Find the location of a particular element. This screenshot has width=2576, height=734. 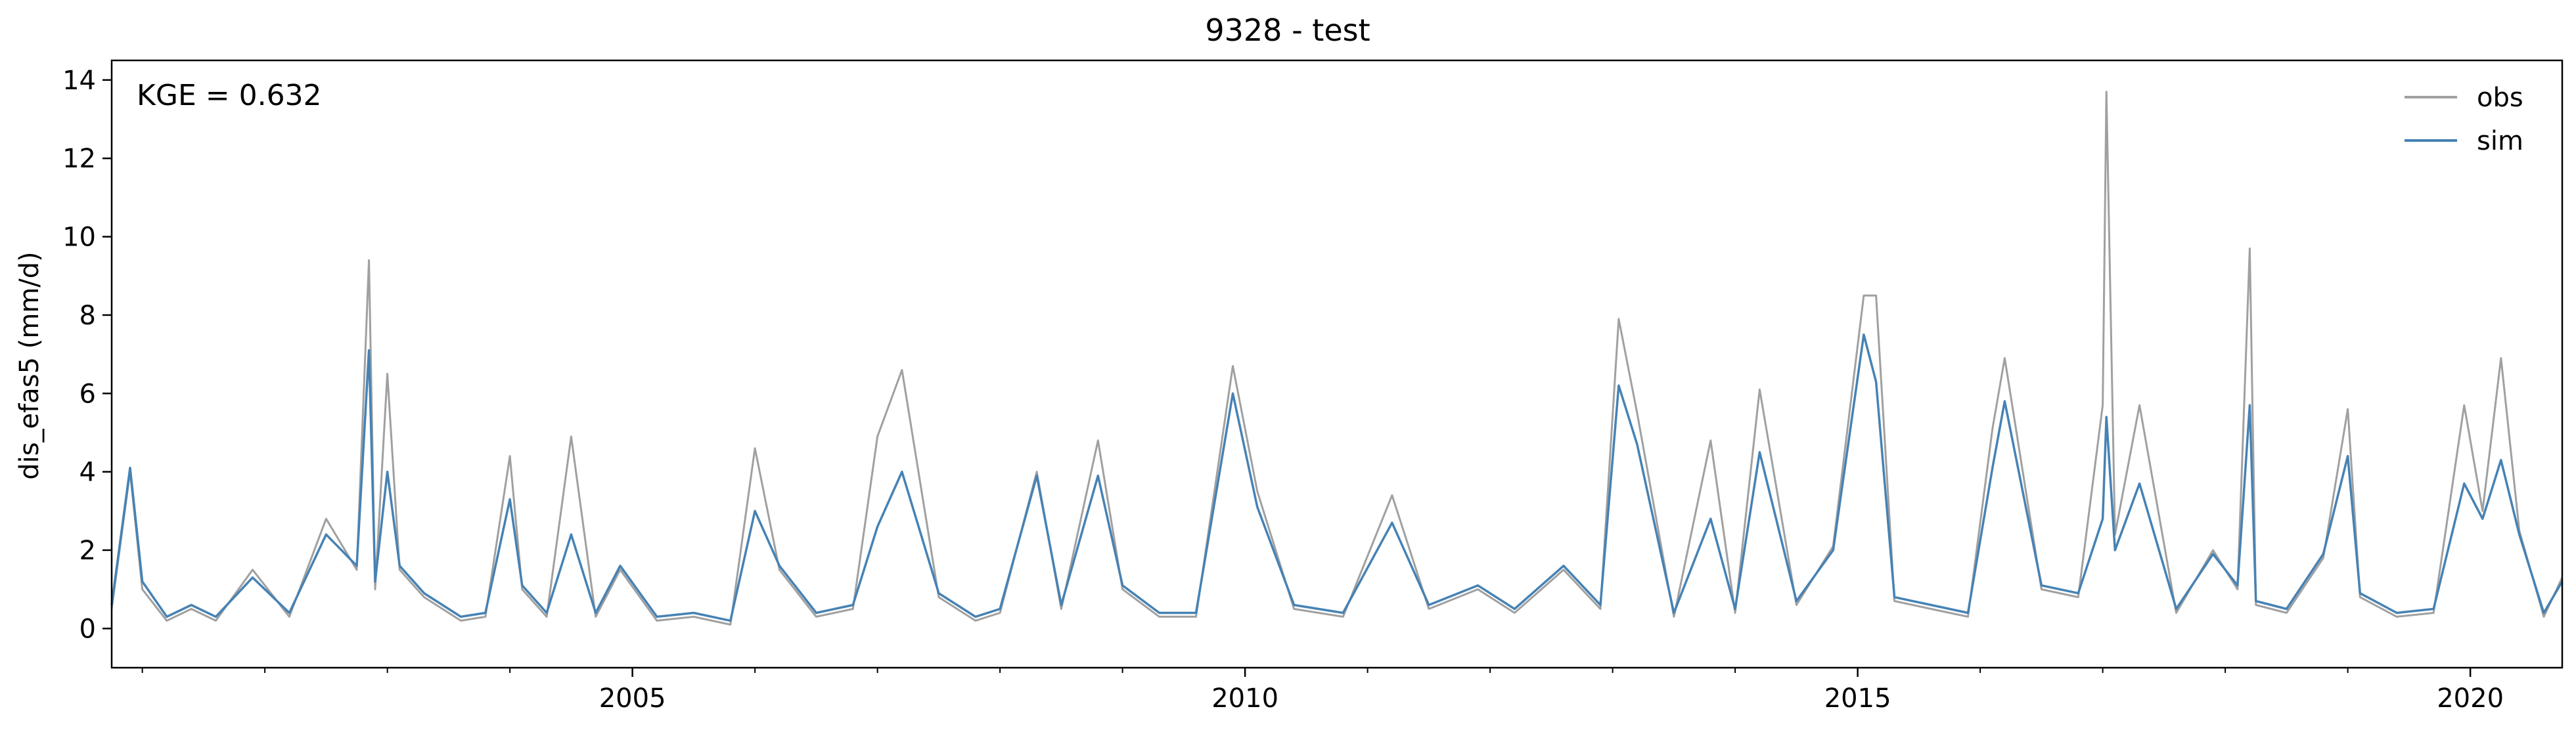

y-tick-label: 12 is located at coordinates (79, 159).